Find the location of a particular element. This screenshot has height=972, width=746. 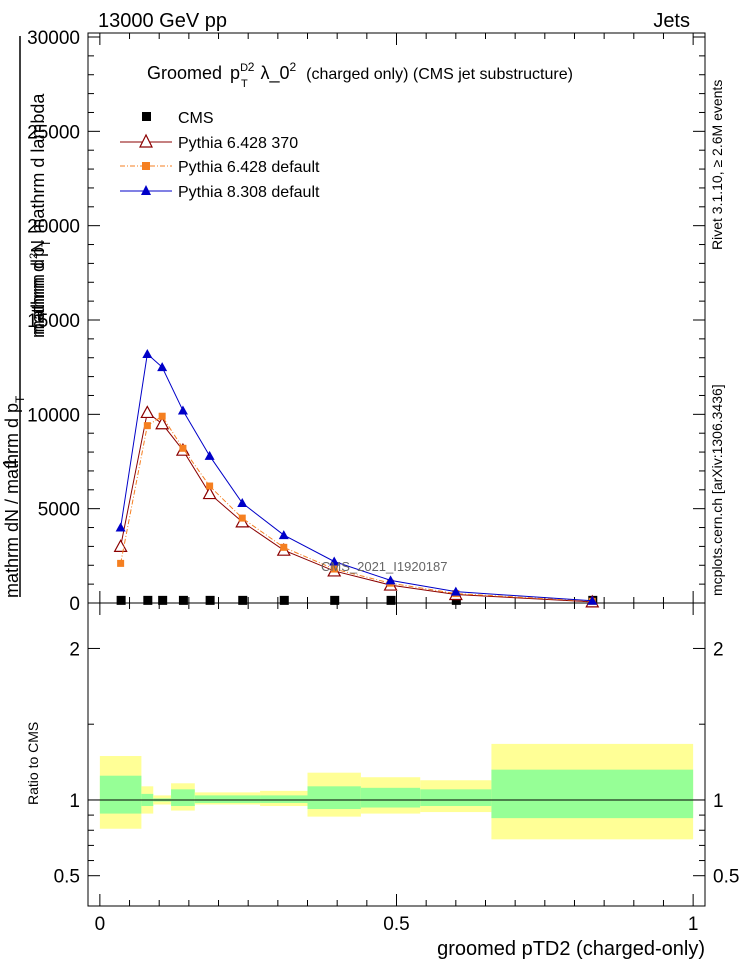

y-axis-label-main: mathrm dN / mathrm d pT is located at coordinates (14, 496).